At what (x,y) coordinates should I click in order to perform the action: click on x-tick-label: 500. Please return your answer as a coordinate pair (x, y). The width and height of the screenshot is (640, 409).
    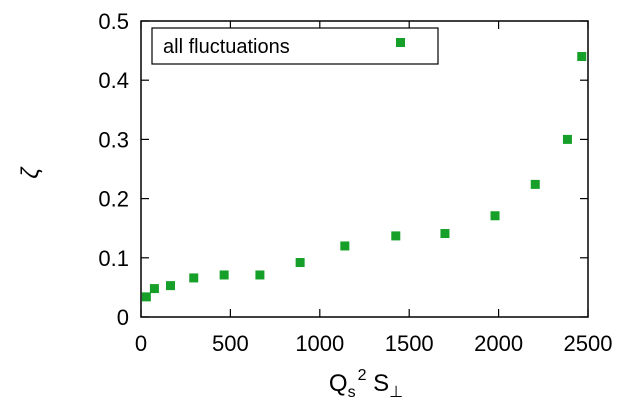
    Looking at the image, I should click on (230, 343).